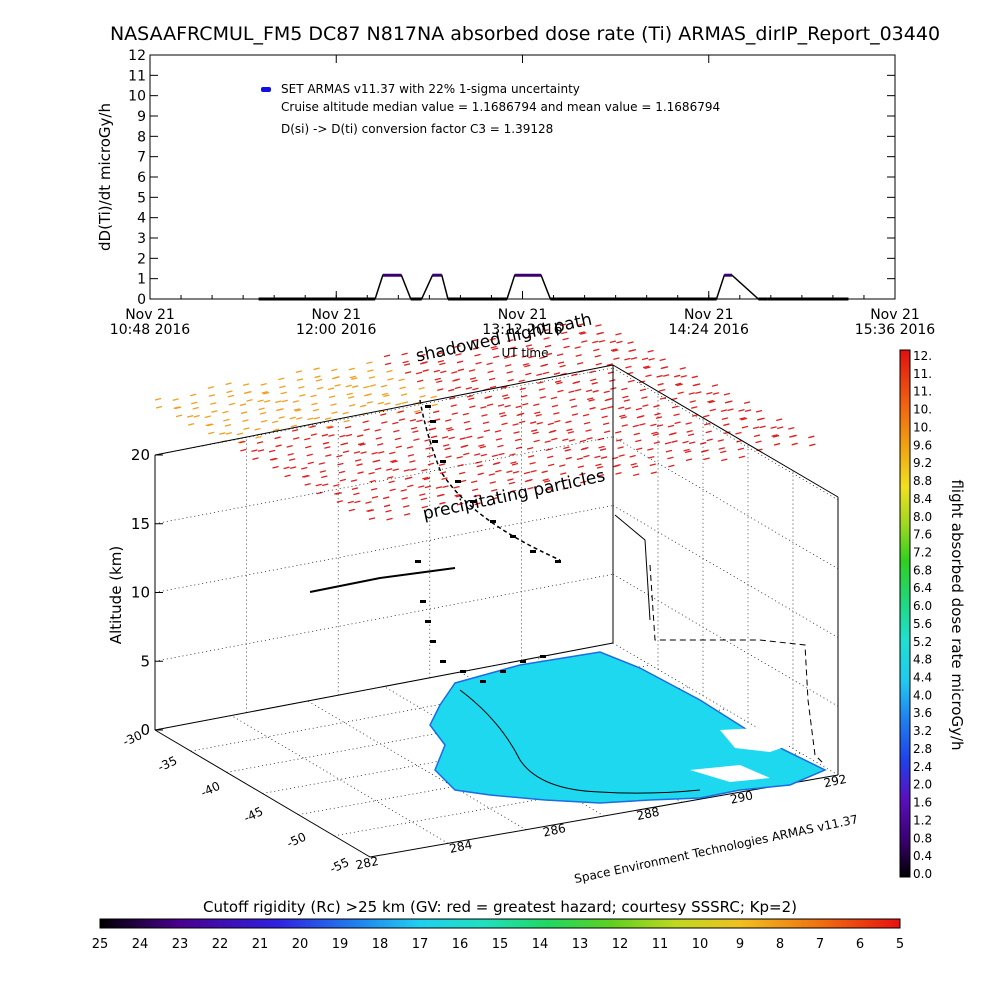  Describe the element at coordinates (380, 944) in the screenshot. I see `rigidity-tick-label: 18` at that location.